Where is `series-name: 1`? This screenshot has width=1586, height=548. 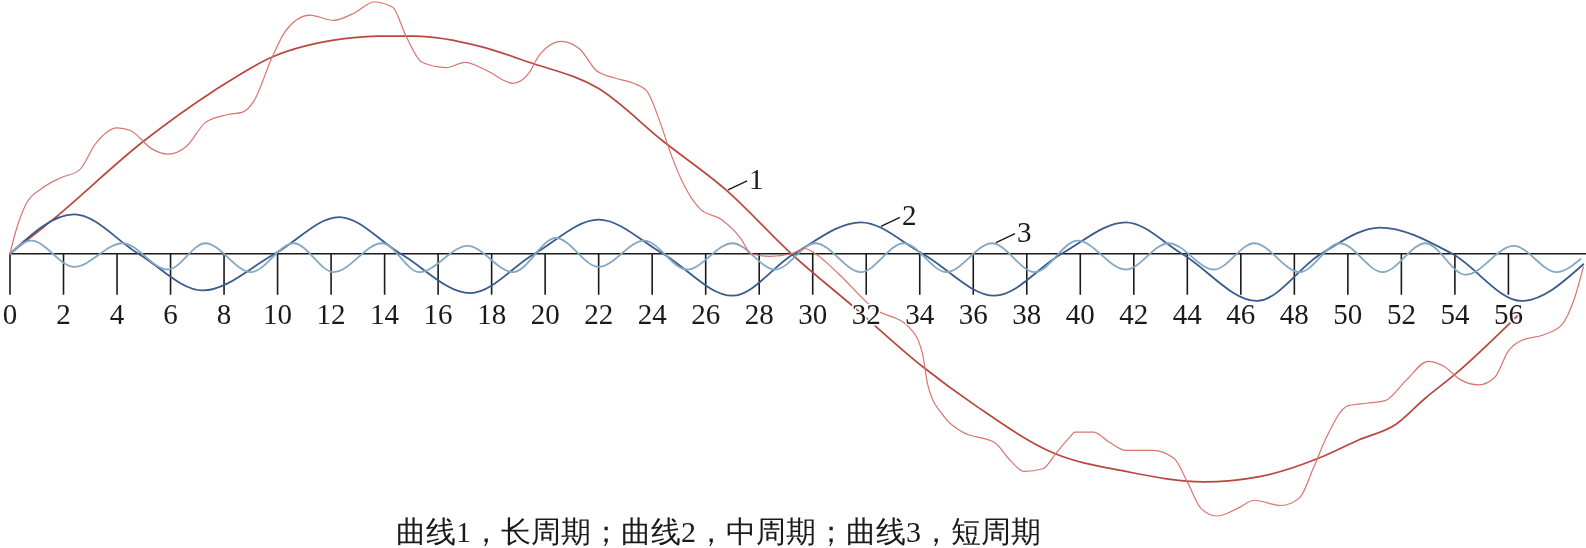 series-name: 1 is located at coordinates (756, 178).